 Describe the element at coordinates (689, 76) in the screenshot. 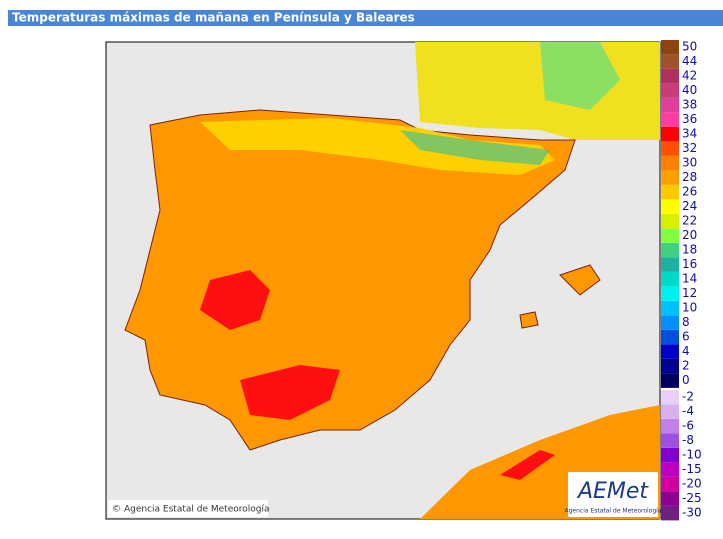

I see `legend-label: 42` at that location.